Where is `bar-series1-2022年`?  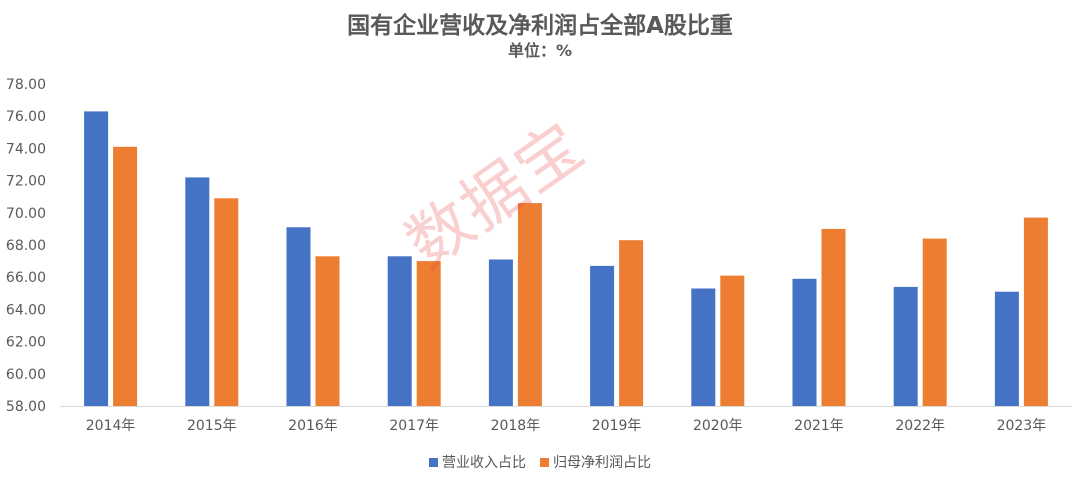
bar-series1-2022年 is located at coordinates (905, 346).